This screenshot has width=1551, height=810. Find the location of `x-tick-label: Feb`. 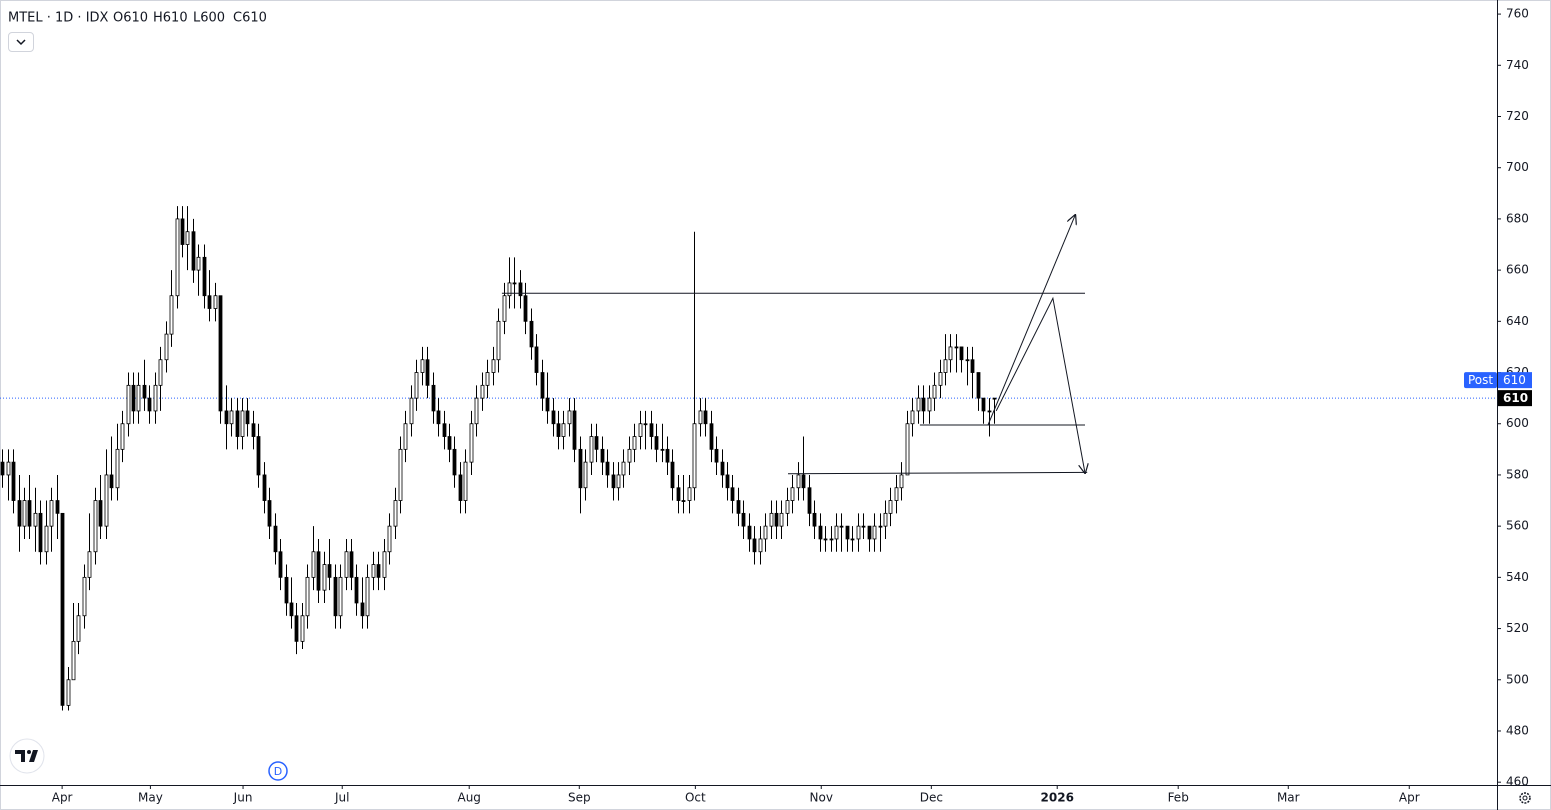

x-tick-label: Feb is located at coordinates (1178, 798).